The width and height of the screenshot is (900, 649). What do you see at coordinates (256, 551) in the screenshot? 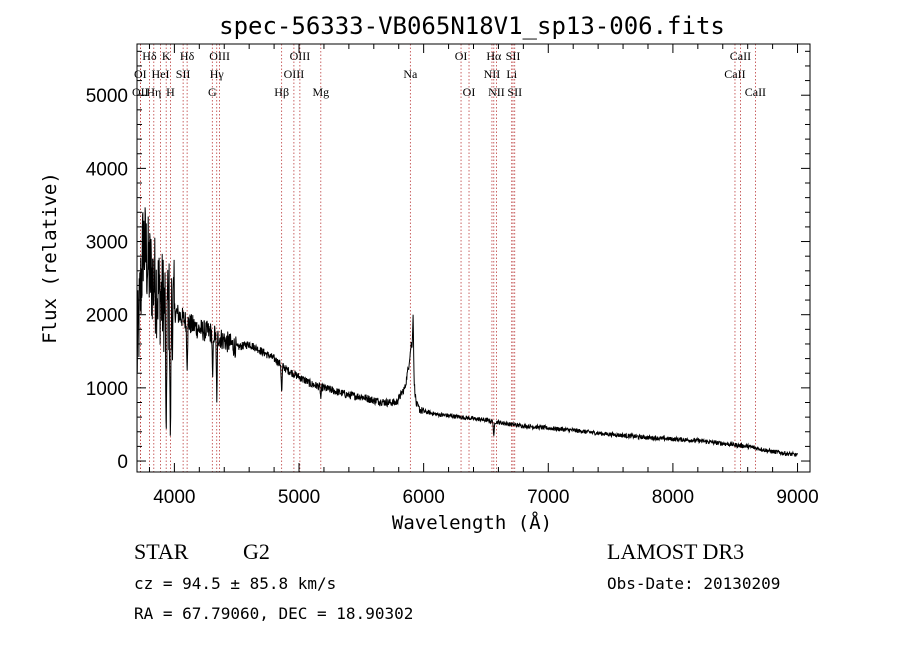
I see `object-subclass: G2` at bounding box center [256, 551].